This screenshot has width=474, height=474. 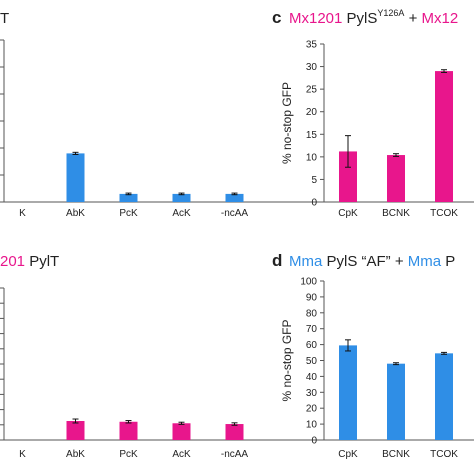 I want to click on x-tick-label-b: AbK, so click(x=75, y=454).